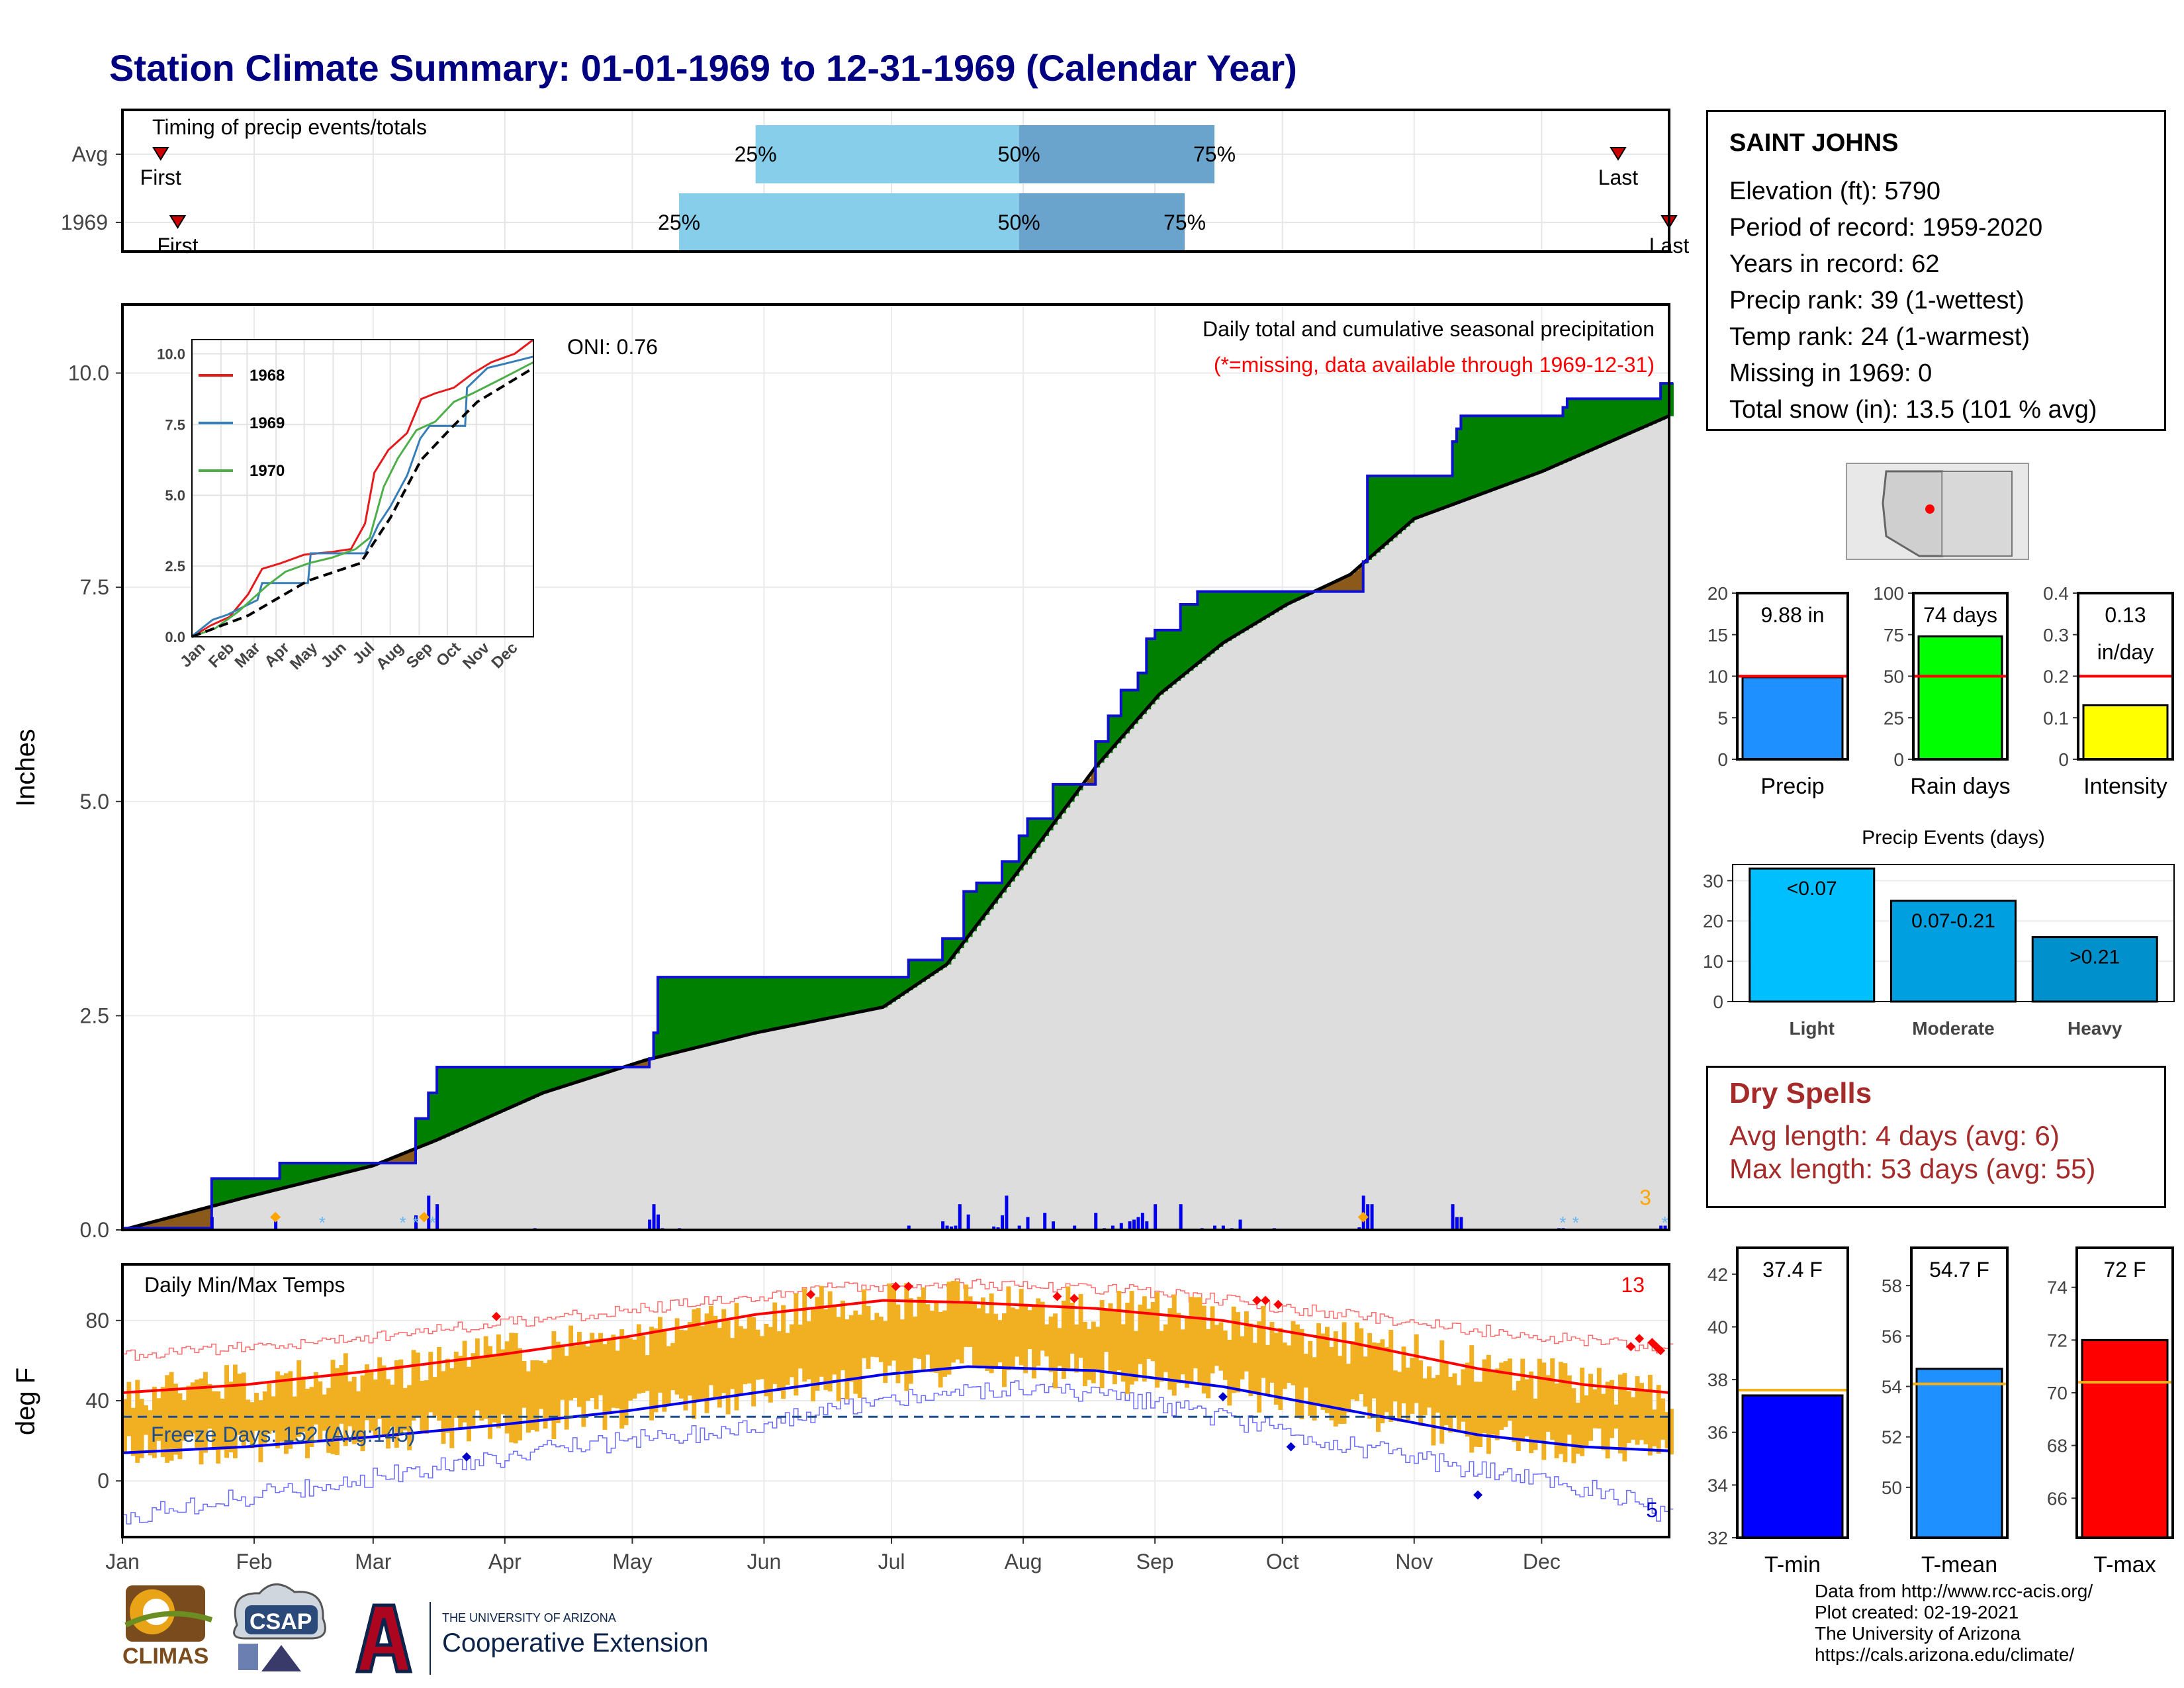  I want to click on timing-label-75: 75%, so click(1214, 154).